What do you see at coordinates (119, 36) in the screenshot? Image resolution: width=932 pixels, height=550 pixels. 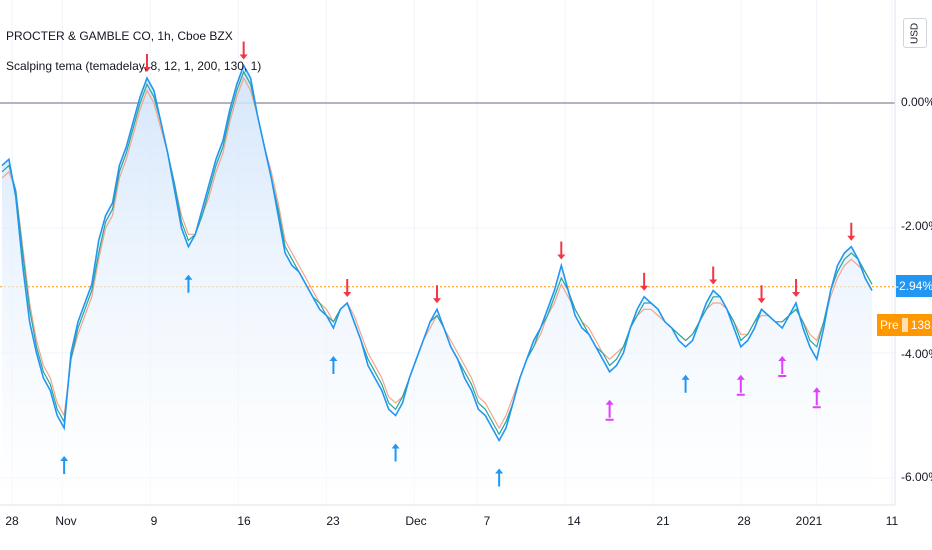 I see `chart-legend-title: PROCTER & GAMBLE CO, 1h, Cboe BZX` at bounding box center [119, 36].